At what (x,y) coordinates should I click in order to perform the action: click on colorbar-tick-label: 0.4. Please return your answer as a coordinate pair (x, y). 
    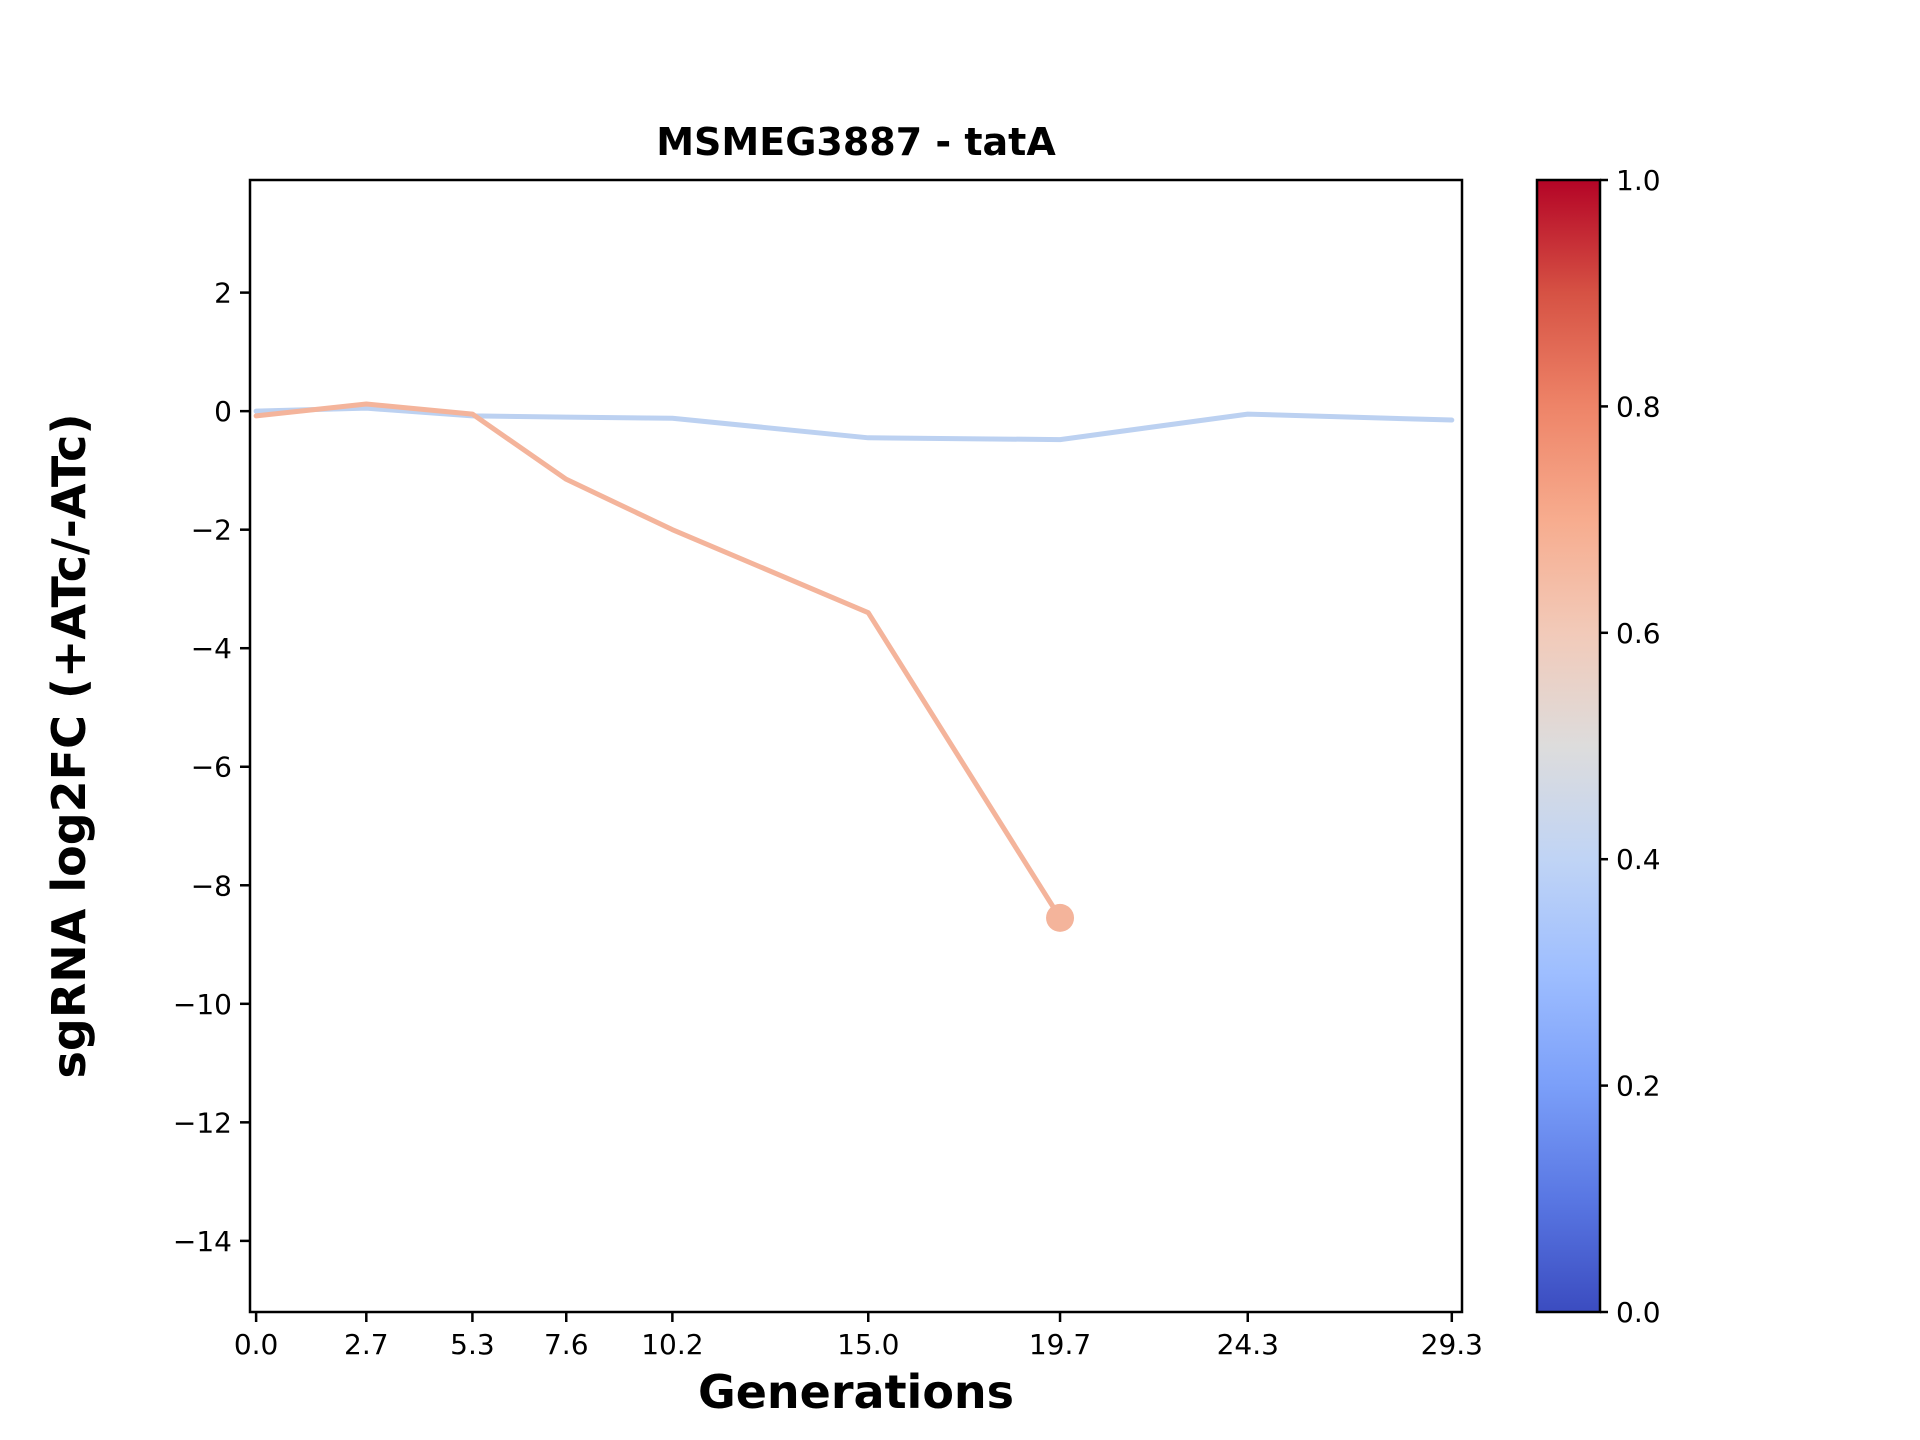
    Looking at the image, I should click on (1638, 859).